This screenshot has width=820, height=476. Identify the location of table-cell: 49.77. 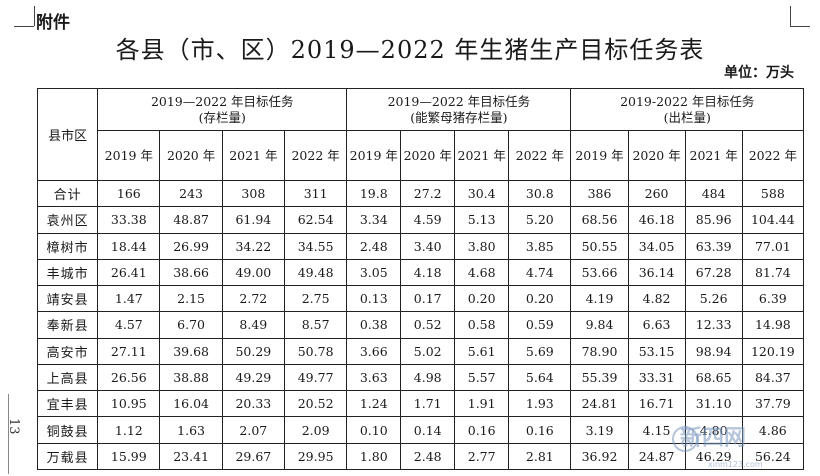
(315, 377).